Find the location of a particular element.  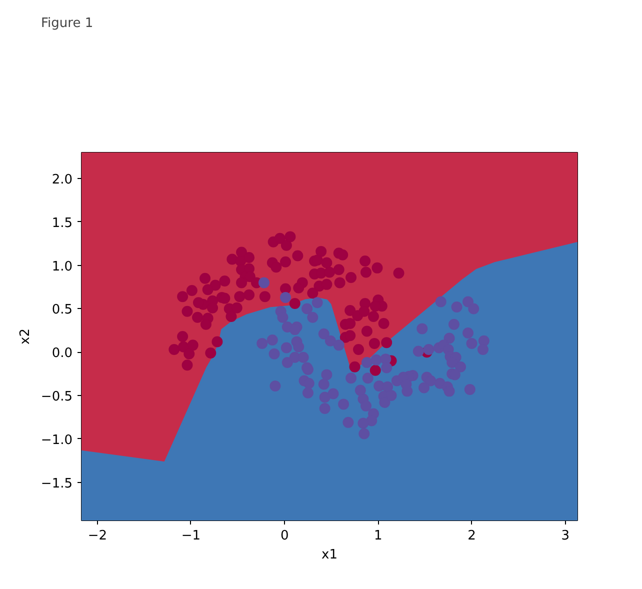

x-tick-label: 2 is located at coordinates (472, 536).